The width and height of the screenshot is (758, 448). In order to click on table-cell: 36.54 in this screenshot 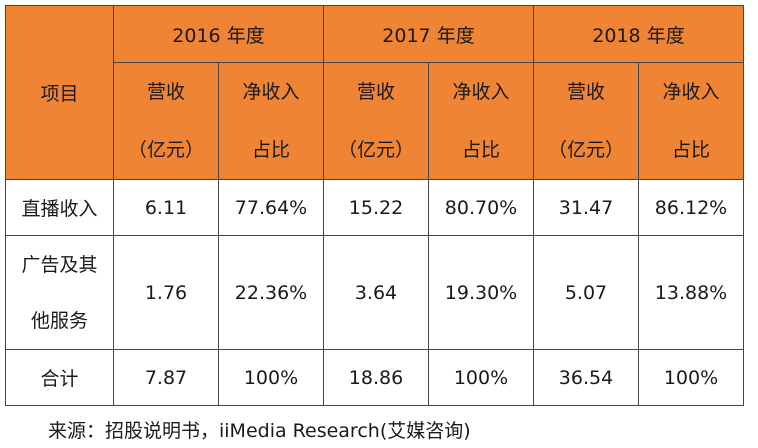, I will do `click(586, 377)`.